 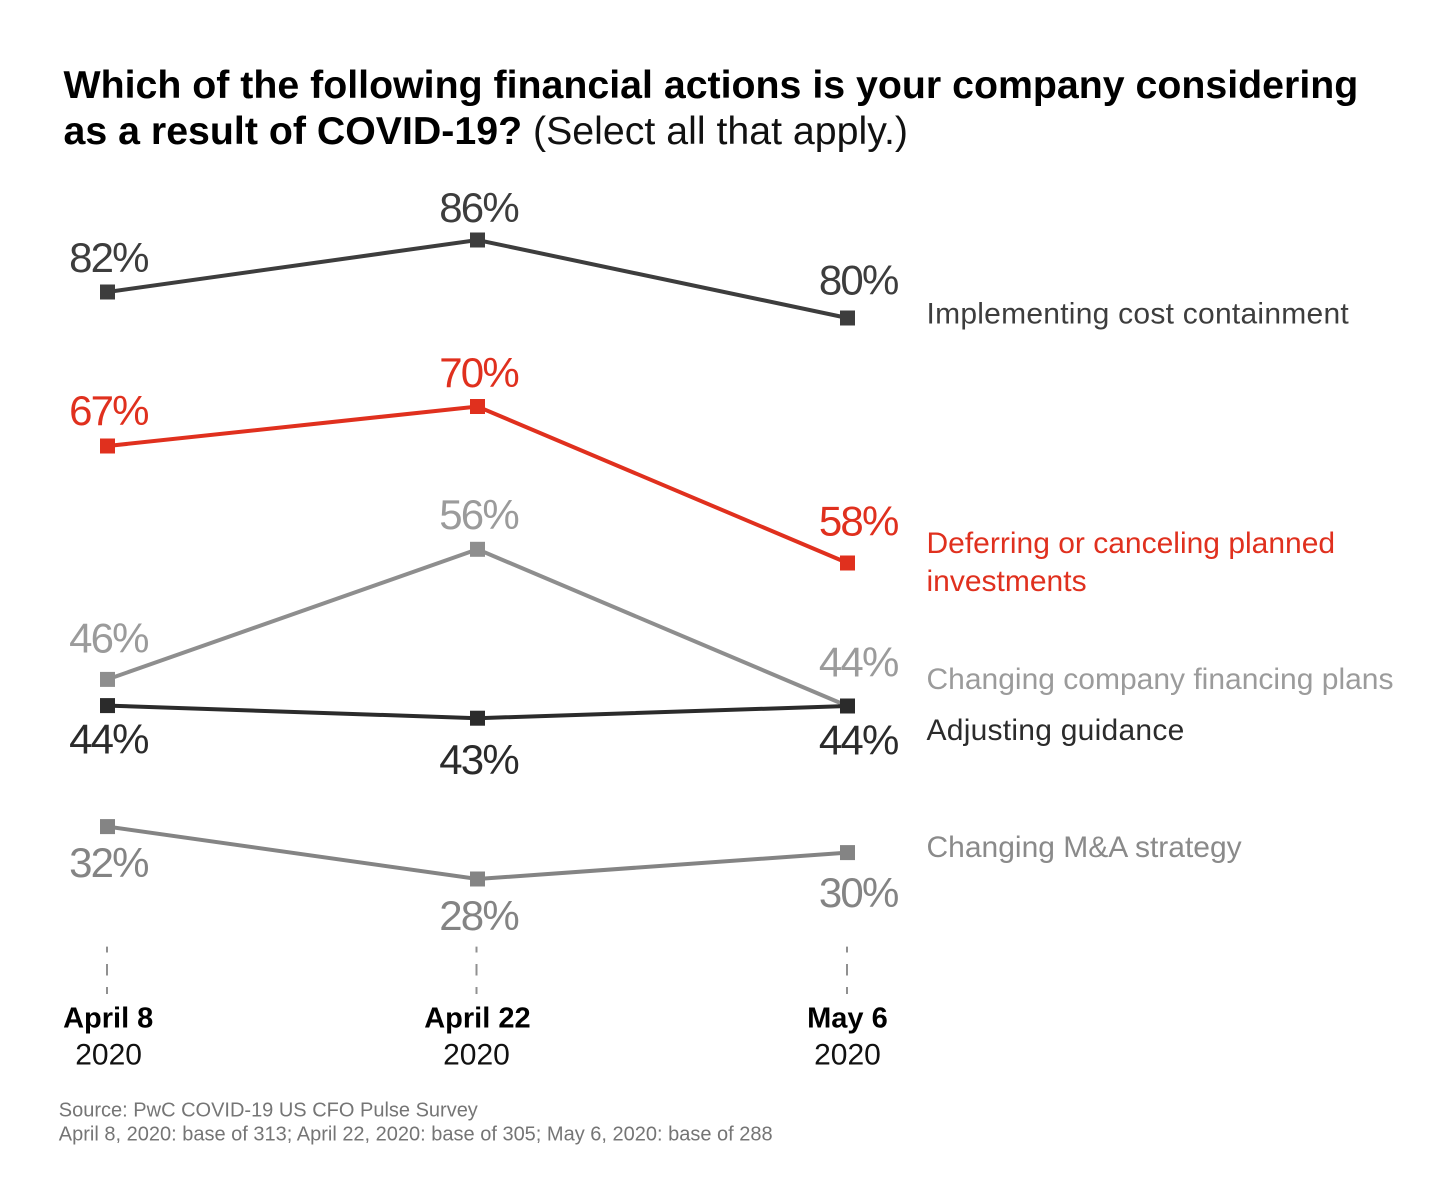 What do you see at coordinates (847, 1019) in the screenshot?
I see `svg-text: May 6` at bounding box center [847, 1019].